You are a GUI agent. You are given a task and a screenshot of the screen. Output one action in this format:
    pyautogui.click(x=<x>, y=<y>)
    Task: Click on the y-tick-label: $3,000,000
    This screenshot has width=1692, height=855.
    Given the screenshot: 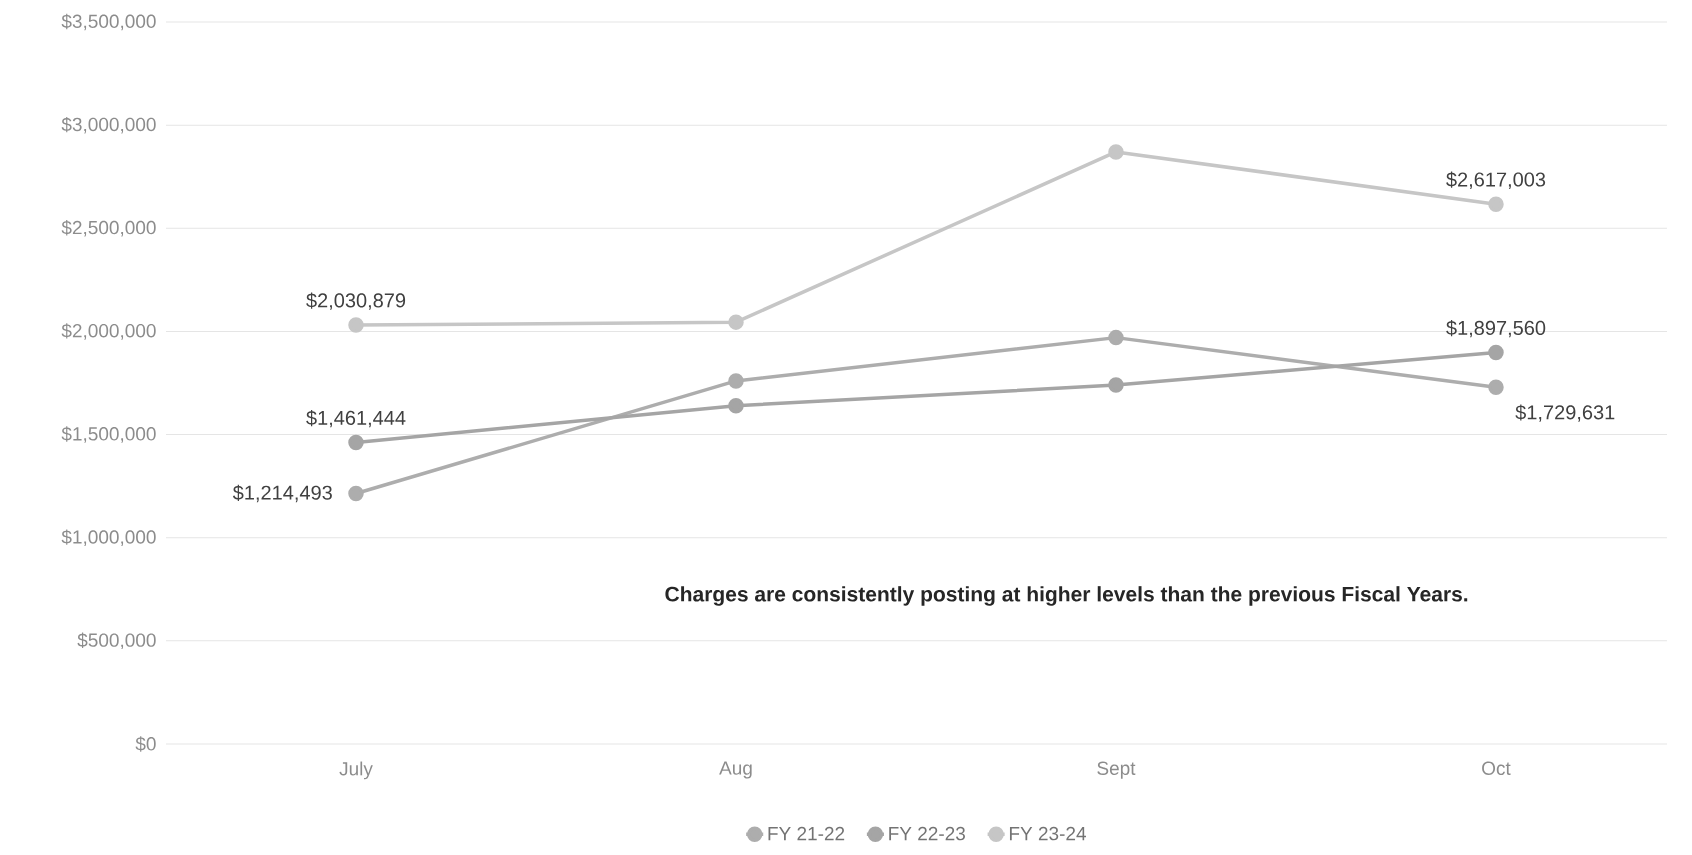 What is the action you would take?
    pyautogui.click(x=108, y=125)
    